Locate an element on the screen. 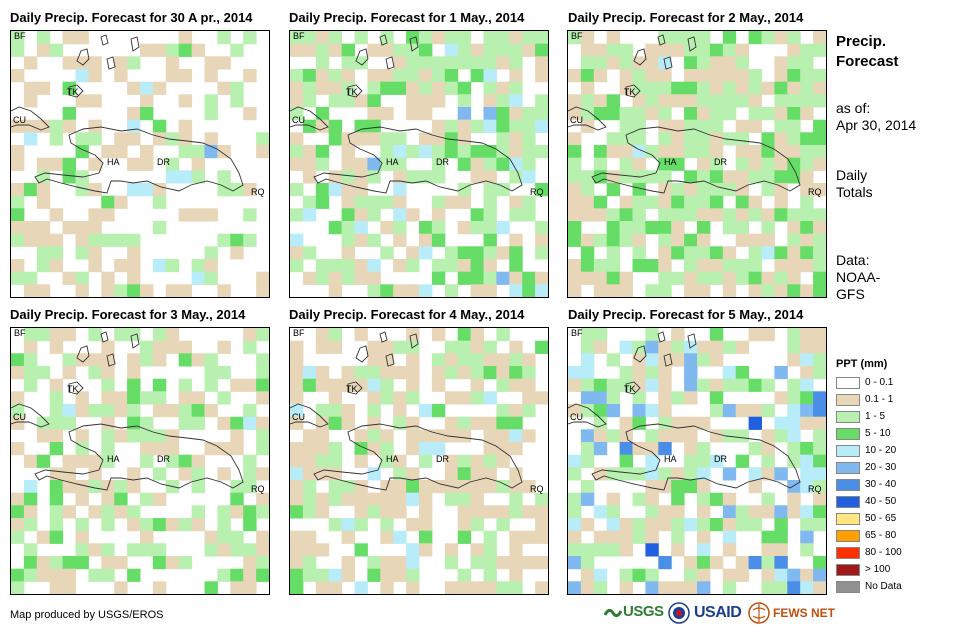  legend-label: No Data is located at coordinates (883, 586).